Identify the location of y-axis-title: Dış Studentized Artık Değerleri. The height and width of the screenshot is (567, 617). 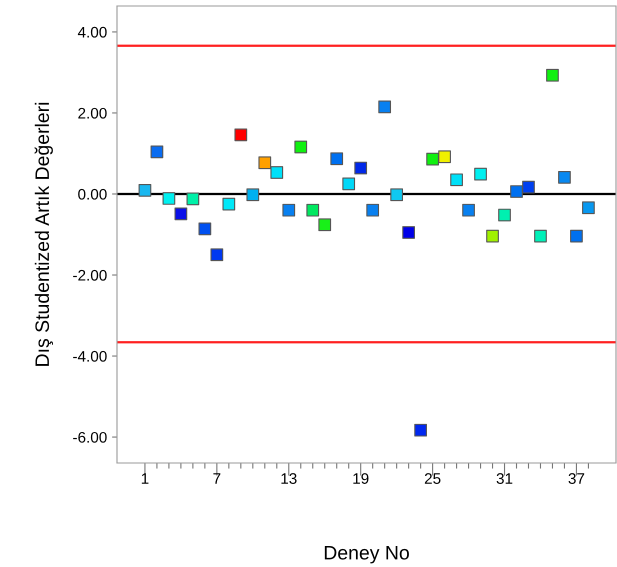
(44, 234).